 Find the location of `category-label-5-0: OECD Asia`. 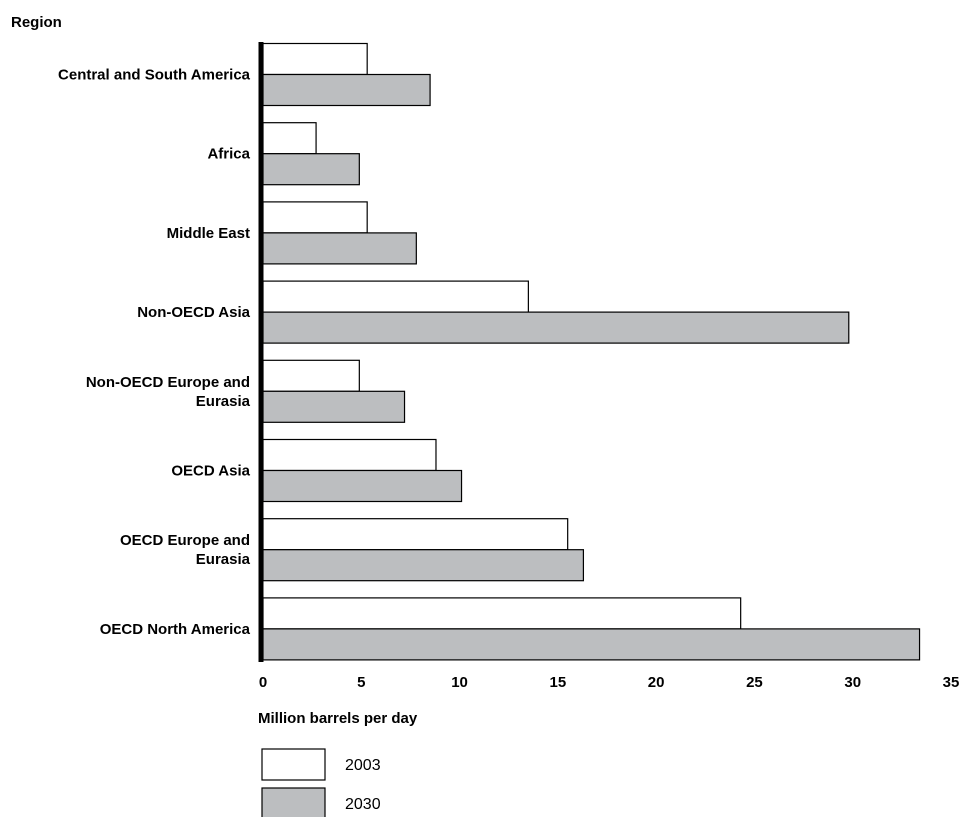

category-label-5-0: OECD Asia is located at coordinates (210, 471).